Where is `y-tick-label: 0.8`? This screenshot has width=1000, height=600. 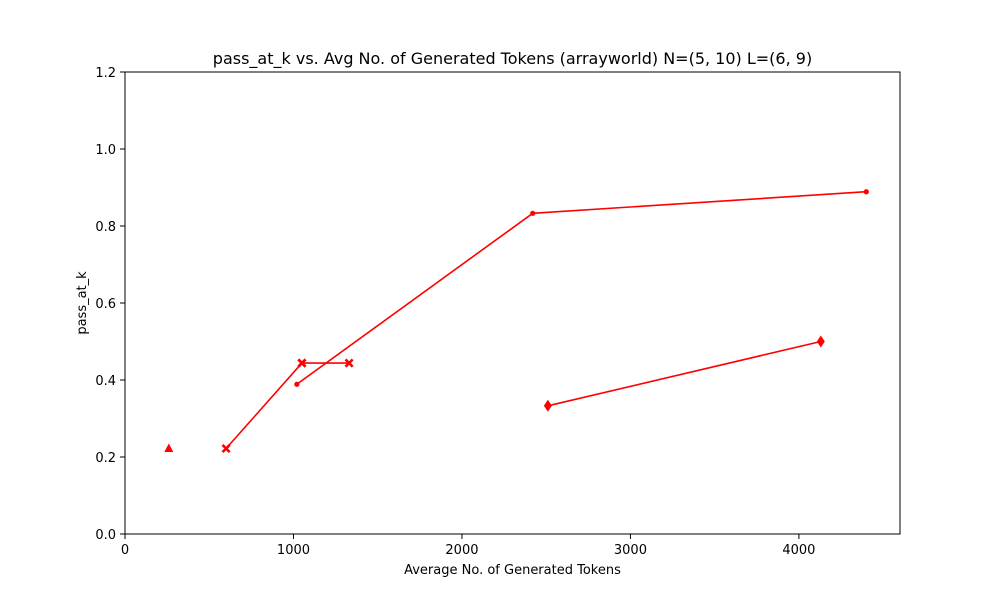
y-tick-label: 0.8 is located at coordinates (105, 227).